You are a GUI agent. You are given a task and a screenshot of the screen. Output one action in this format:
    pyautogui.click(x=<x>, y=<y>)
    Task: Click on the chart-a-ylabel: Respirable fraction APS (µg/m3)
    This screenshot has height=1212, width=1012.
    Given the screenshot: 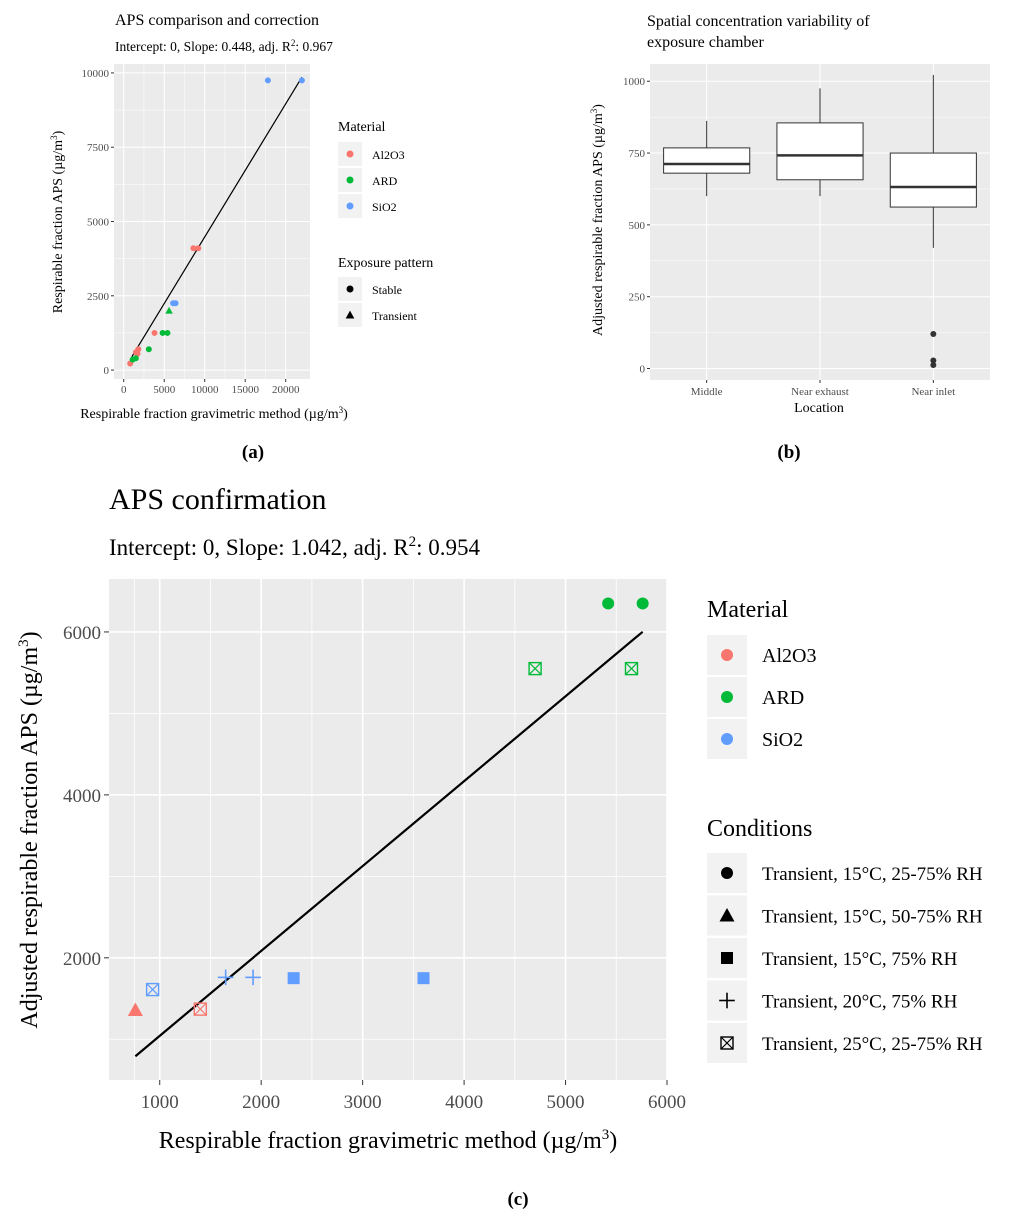 What is the action you would take?
    pyautogui.click(x=57, y=221)
    